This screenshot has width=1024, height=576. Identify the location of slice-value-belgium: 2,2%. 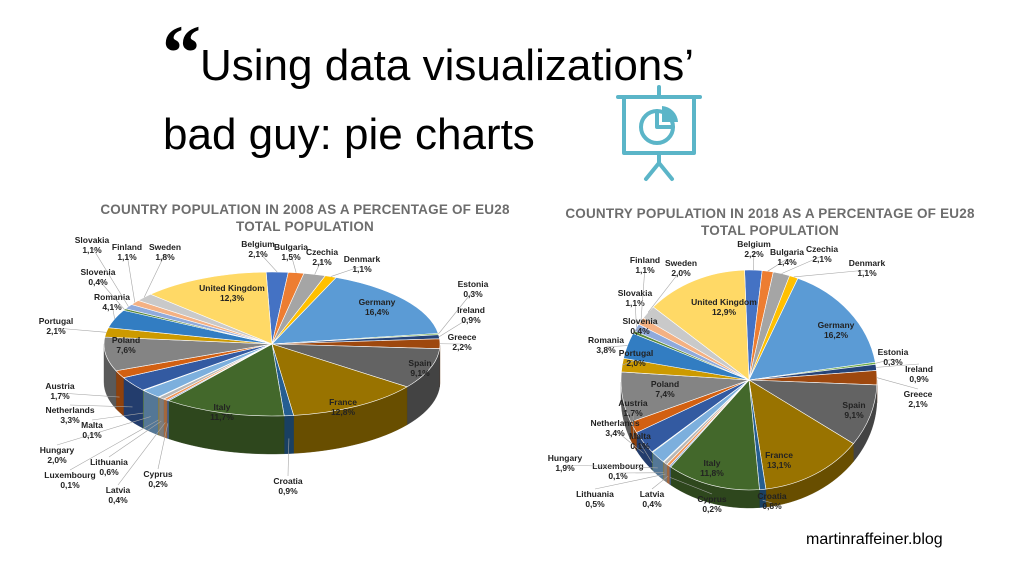
(754, 254).